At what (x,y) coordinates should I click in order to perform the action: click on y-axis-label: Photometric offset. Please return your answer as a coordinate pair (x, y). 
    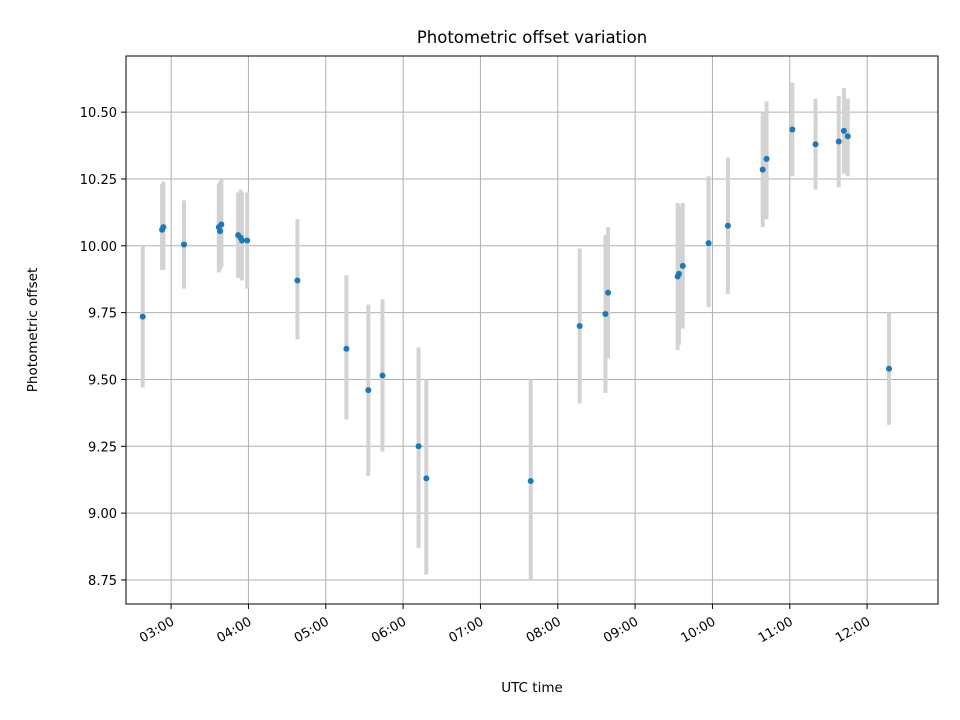
    Looking at the image, I should click on (33, 330).